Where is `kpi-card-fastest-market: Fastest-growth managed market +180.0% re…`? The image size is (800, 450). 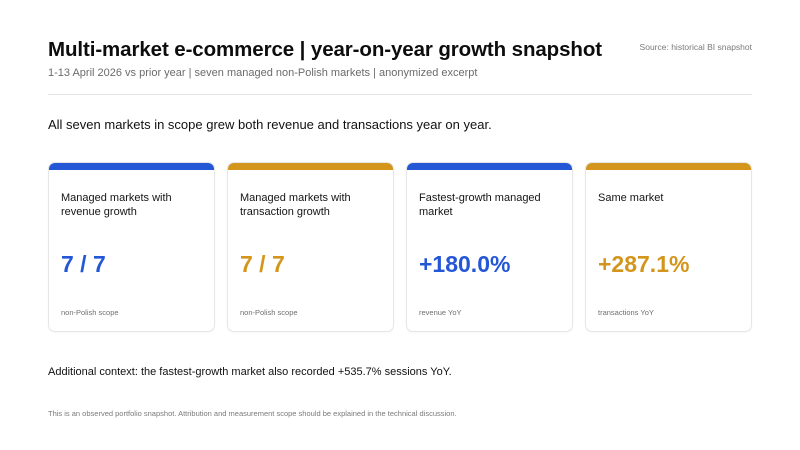
kpi-card-fastest-market: Fastest-growth managed market +180.0% re… is located at coordinates (489, 247).